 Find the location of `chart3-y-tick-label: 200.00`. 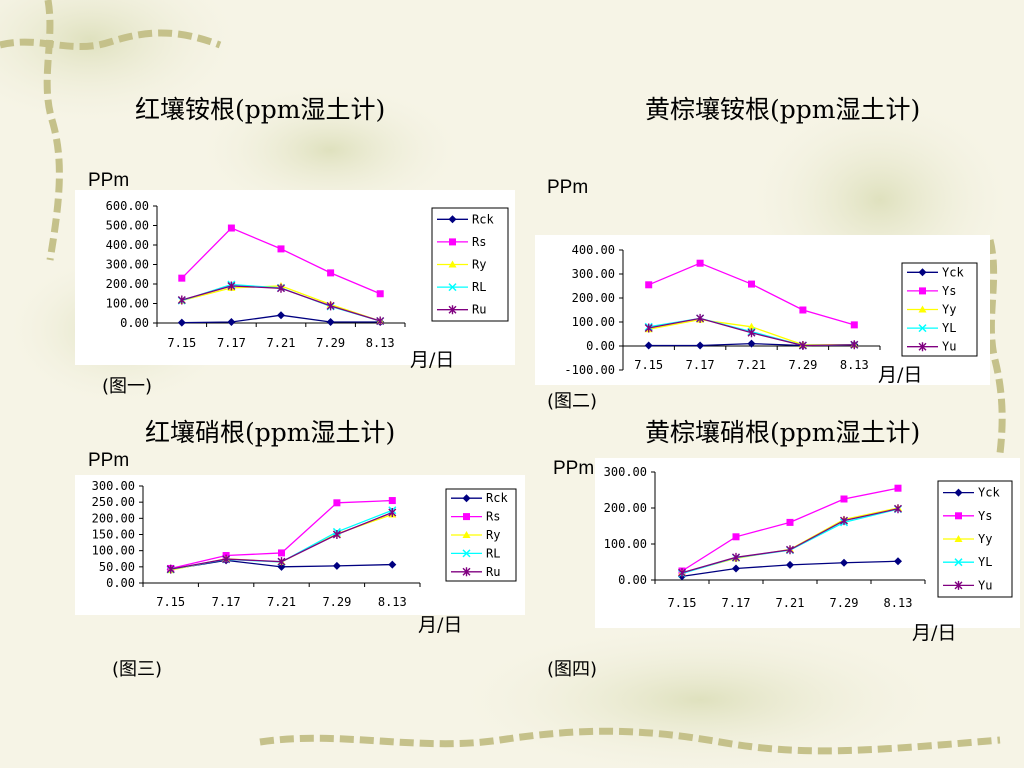

chart3-y-tick-label: 200.00 is located at coordinates (113, 518).